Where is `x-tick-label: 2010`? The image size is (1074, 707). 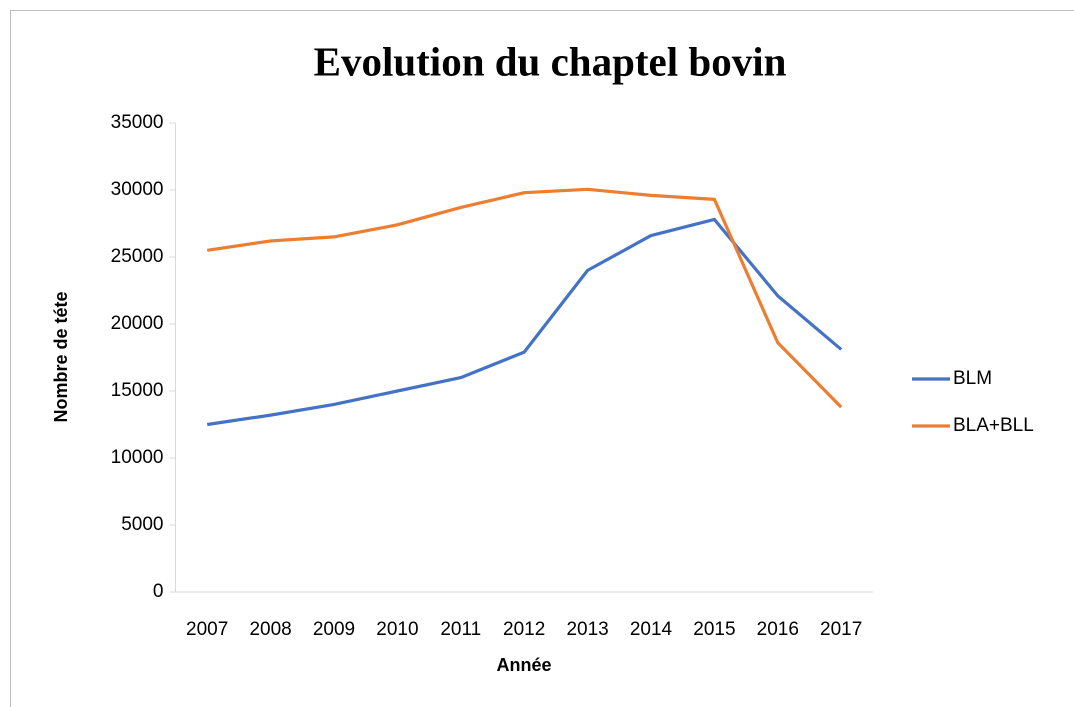 x-tick-label: 2010 is located at coordinates (397, 629).